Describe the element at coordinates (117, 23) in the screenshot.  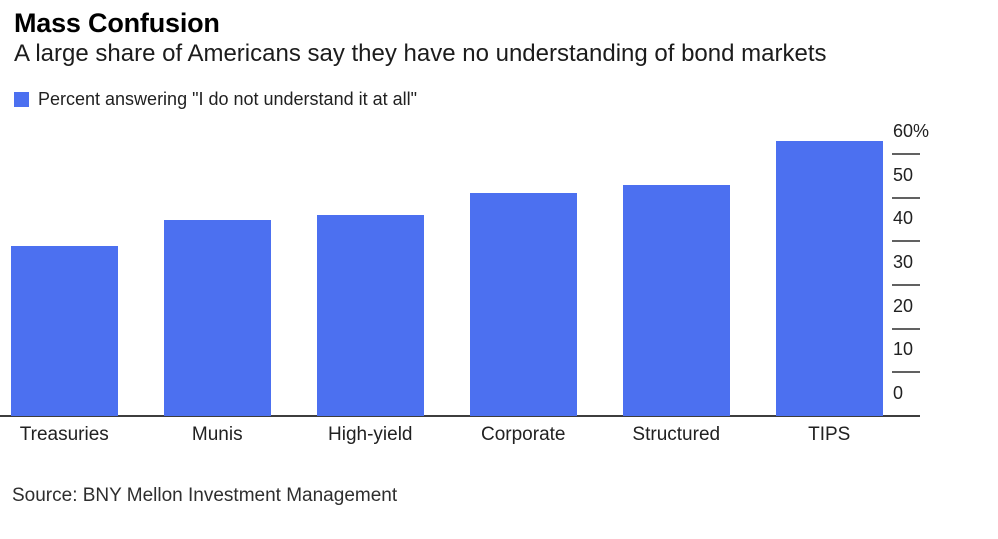
I see `chart-title: Mass Confusion` at that location.